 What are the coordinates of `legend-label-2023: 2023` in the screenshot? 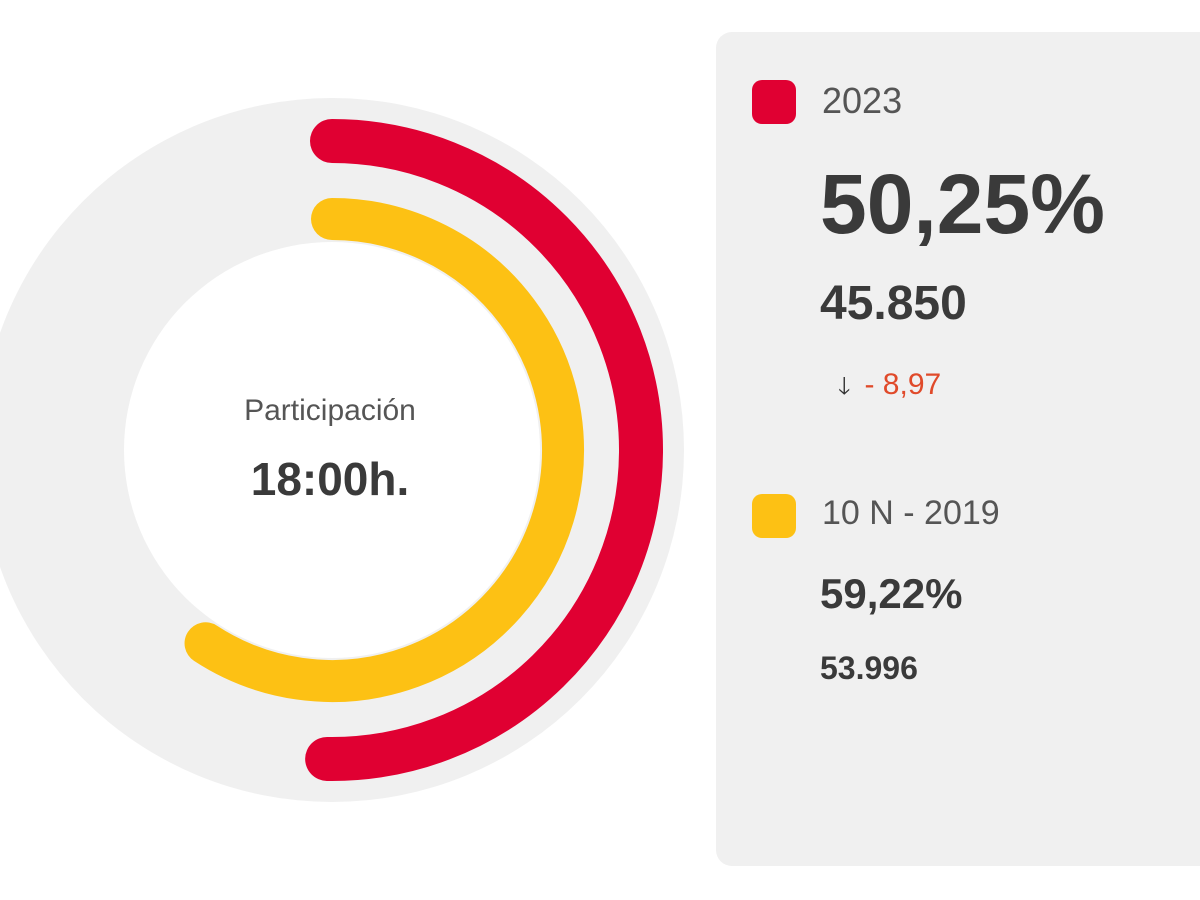 It's located at (862, 100).